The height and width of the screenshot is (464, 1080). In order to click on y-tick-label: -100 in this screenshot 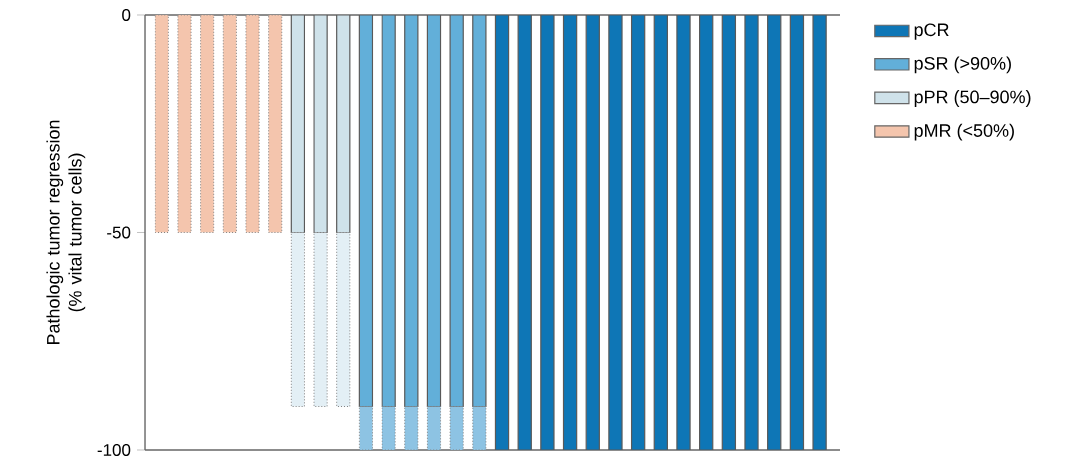, I will do `click(114, 449)`.